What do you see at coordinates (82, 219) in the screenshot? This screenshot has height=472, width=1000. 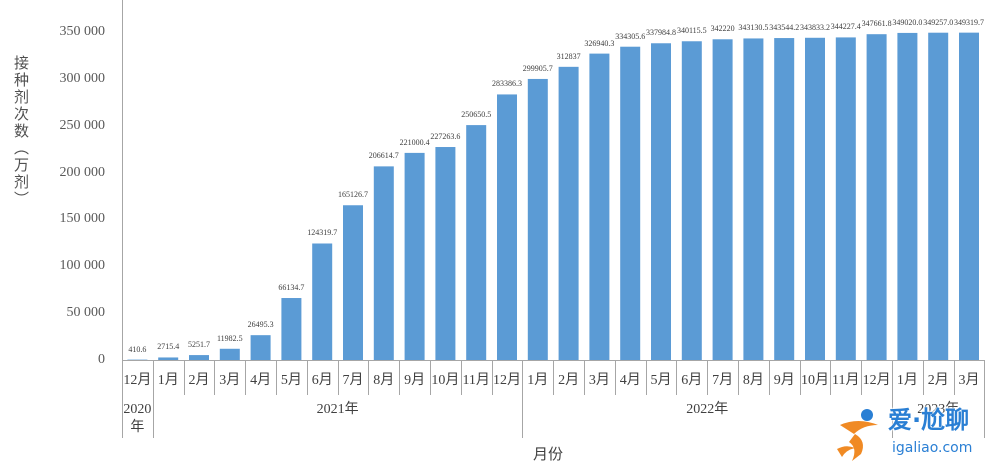 I see `y-tick-label: 150 000` at bounding box center [82, 219].